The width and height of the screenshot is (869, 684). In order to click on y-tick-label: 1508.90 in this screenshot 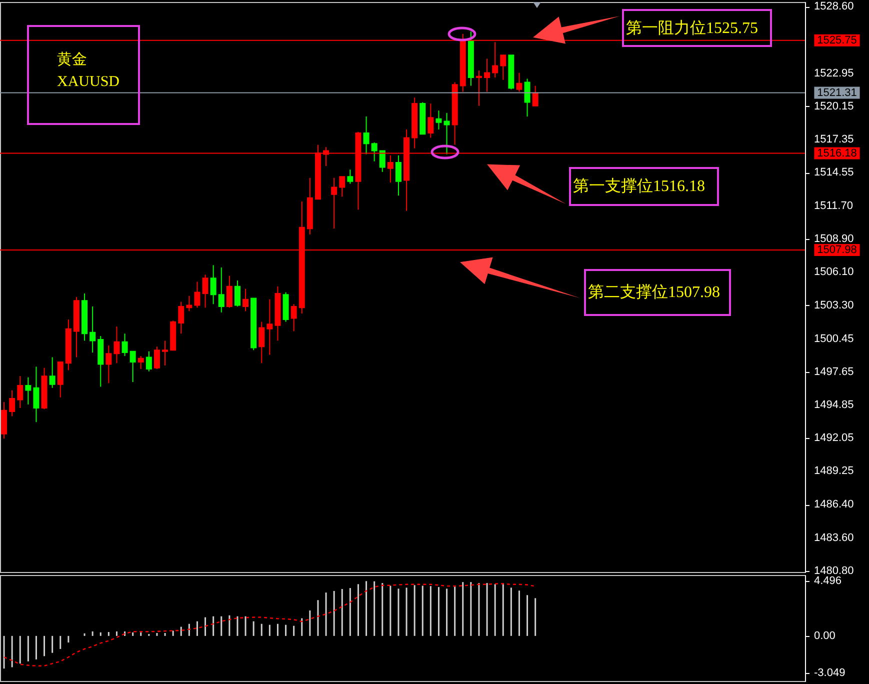, I will do `click(834, 239)`.